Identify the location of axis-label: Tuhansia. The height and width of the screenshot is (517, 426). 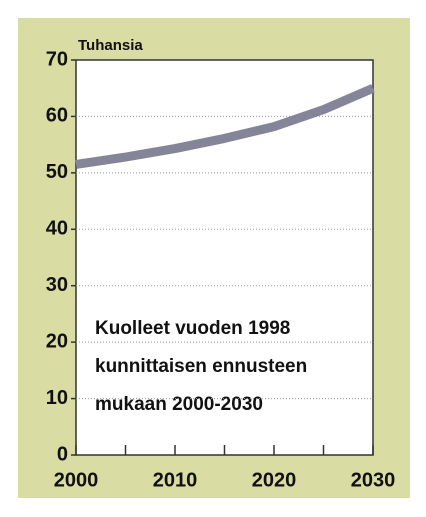
(110, 45).